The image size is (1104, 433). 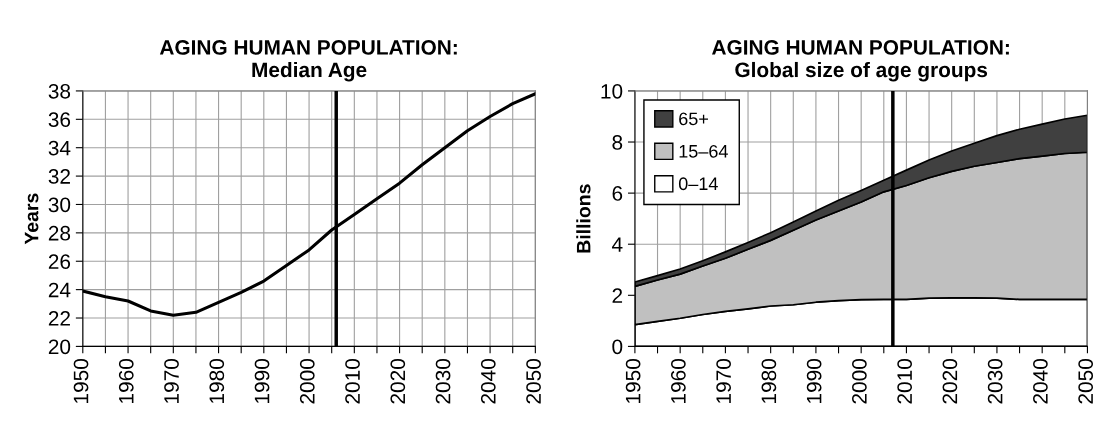 What do you see at coordinates (31, 219) in the screenshot?
I see `y-axis-title: Years` at bounding box center [31, 219].